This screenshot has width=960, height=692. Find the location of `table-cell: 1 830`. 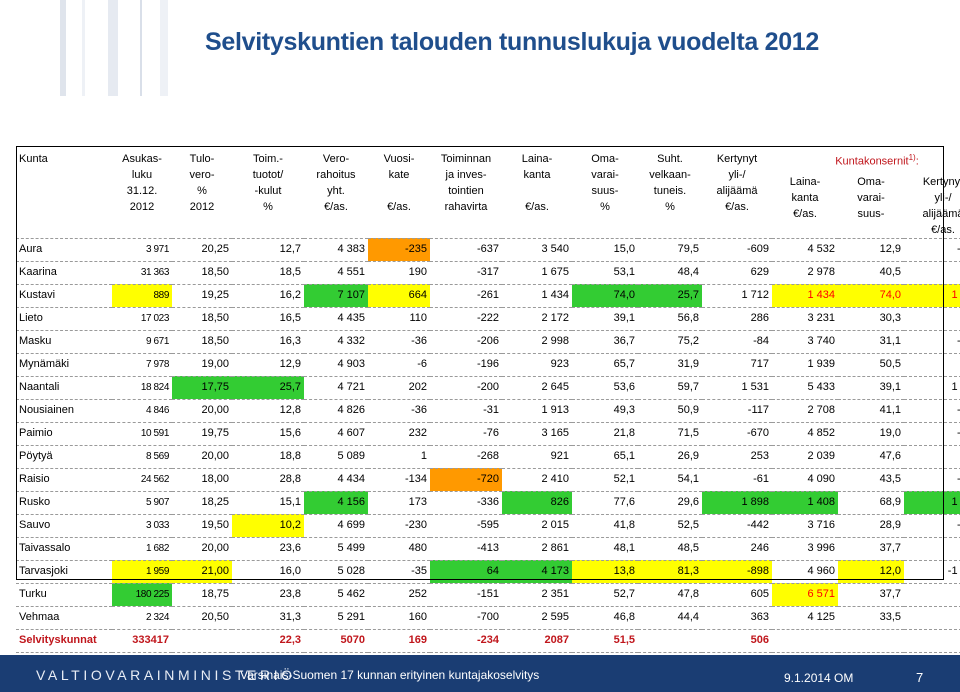

table-cell: 1 830 is located at coordinates (932, 503).